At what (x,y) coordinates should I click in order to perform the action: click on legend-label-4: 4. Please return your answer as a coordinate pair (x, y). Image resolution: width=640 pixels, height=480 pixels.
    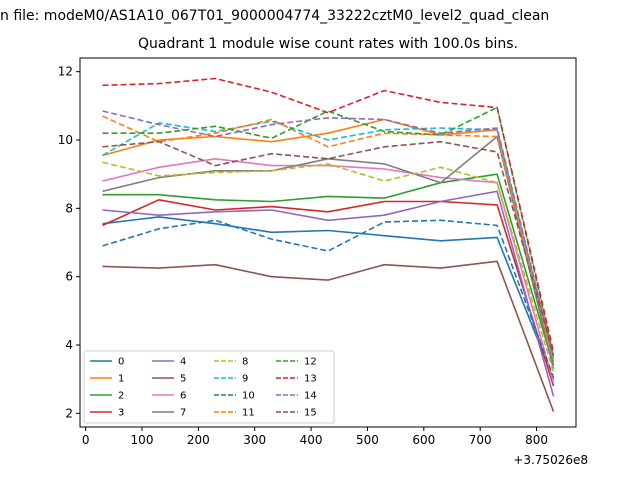
    Looking at the image, I should click on (183, 362).